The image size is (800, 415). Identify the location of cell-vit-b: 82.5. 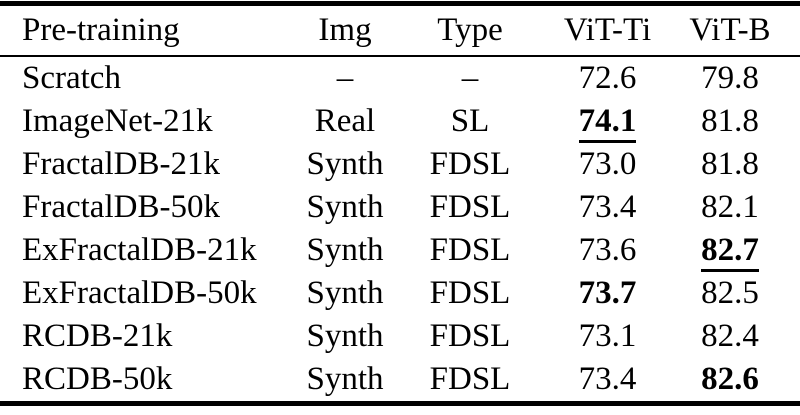
(730, 293).